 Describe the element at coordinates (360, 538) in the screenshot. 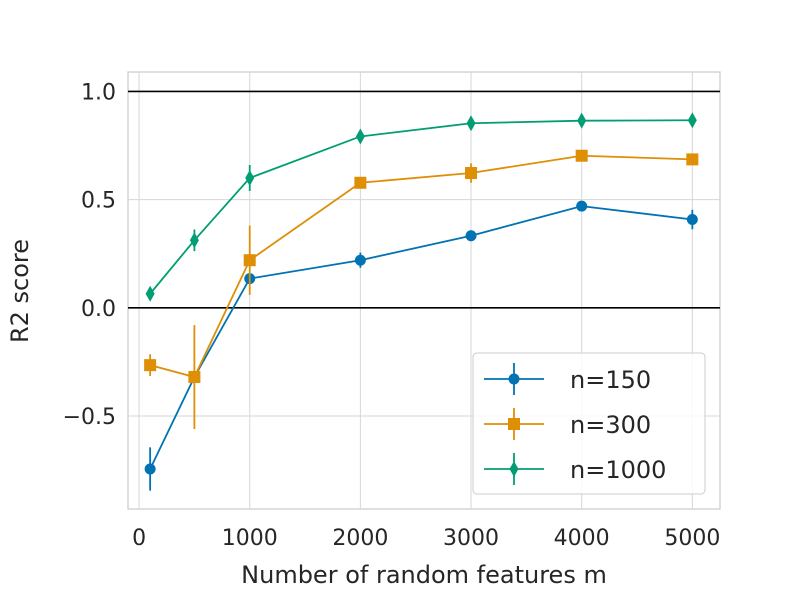

I see `x-tick-label: 2000` at that location.